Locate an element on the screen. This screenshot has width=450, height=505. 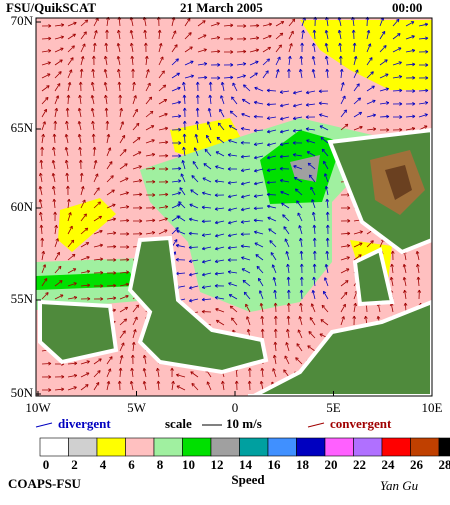
lon-label: 5E is located at coordinates (333, 407).